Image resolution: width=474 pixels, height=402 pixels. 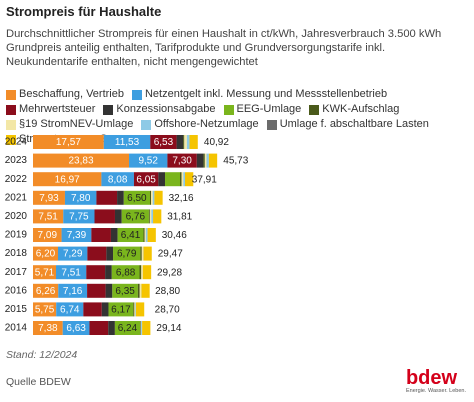 I want to click on data-label: 8,08, so click(x=118, y=179).